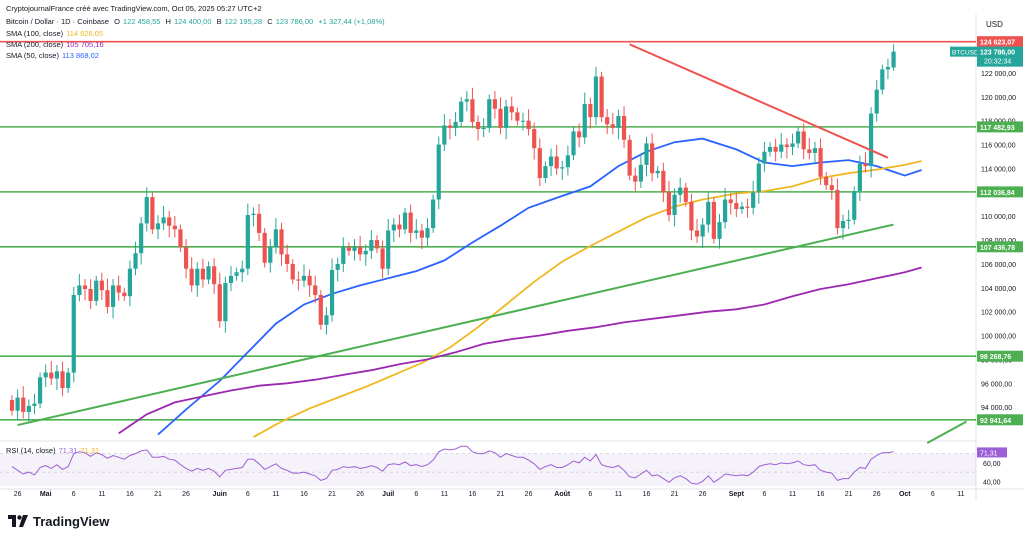 Image resolution: width=1024 pixels, height=543 pixels. I want to click on ohlc-l-value: 122 195,28, so click(243, 21).